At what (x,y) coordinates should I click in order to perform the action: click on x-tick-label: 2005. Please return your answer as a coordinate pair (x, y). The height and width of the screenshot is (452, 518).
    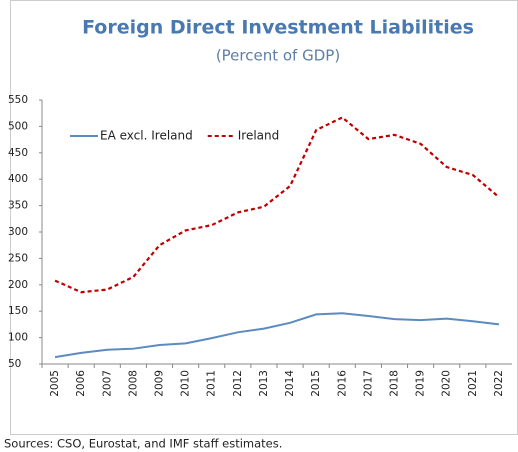
    Looking at the image, I should click on (55, 383).